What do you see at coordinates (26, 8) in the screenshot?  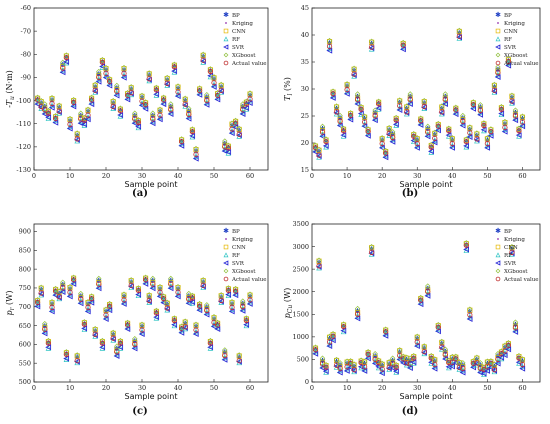 I see `y-tick-label: -60` at bounding box center [26, 8].